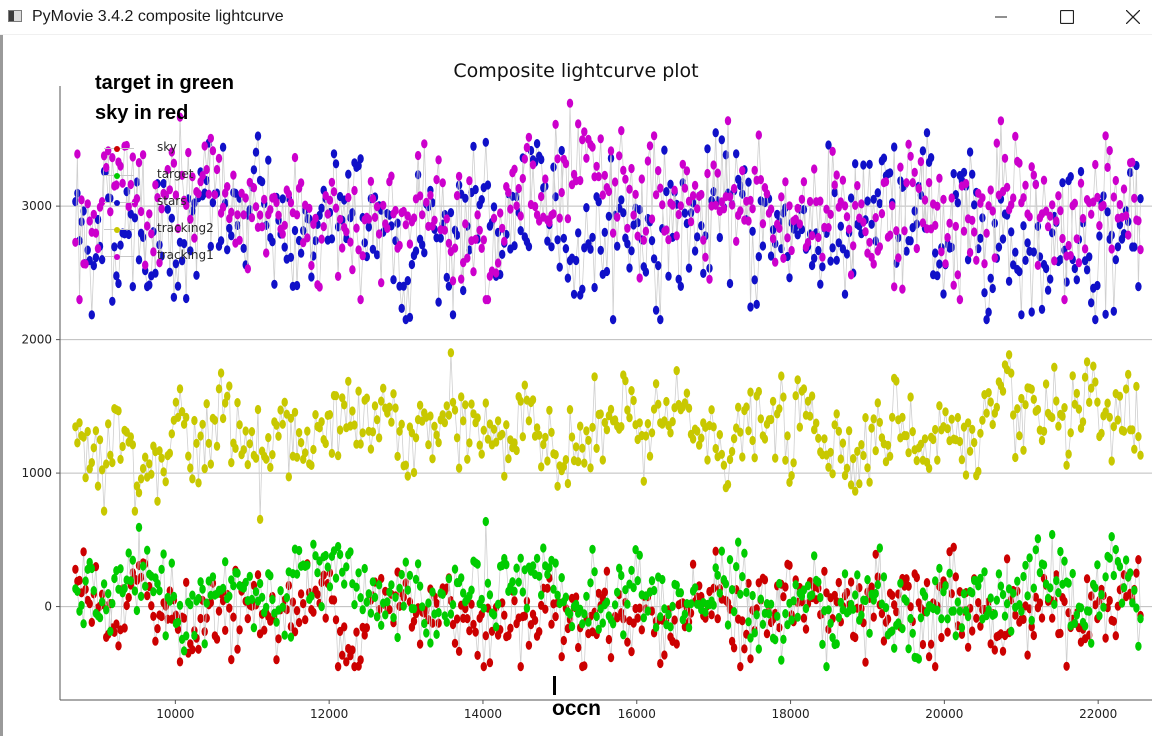 This screenshot has height=736, width=1152. What do you see at coordinates (1067, 17) in the screenshot?
I see `maximize-button` at bounding box center [1067, 17].